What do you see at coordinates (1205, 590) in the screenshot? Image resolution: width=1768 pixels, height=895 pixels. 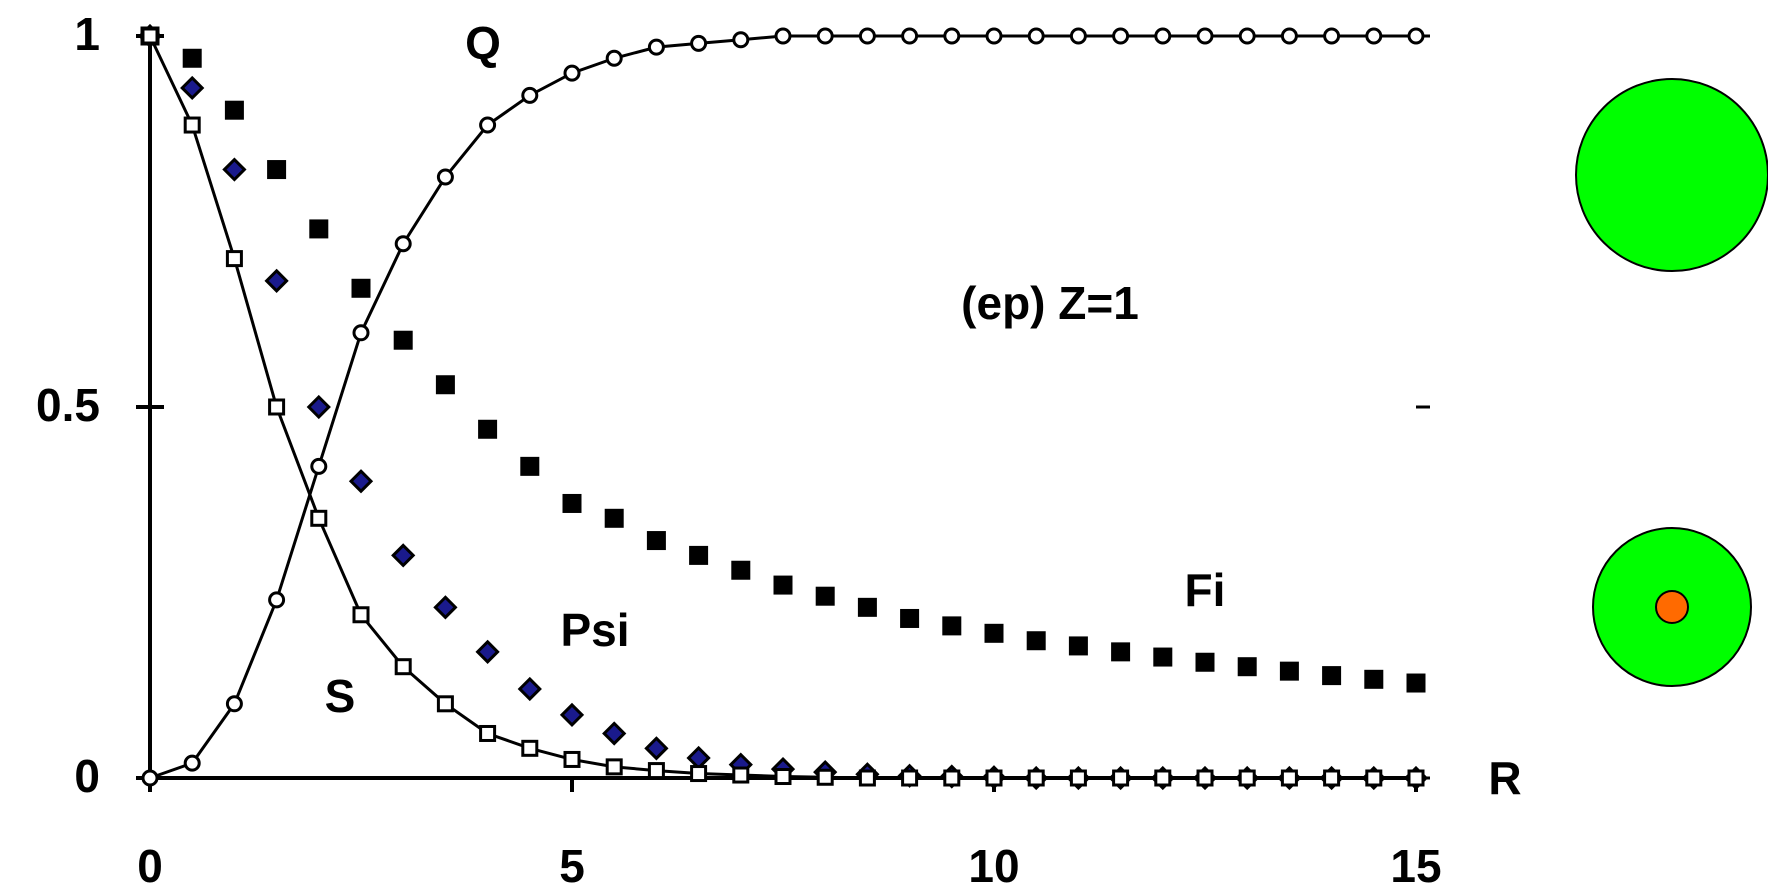 I see `series-label: Fi` at bounding box center [1205, 590].